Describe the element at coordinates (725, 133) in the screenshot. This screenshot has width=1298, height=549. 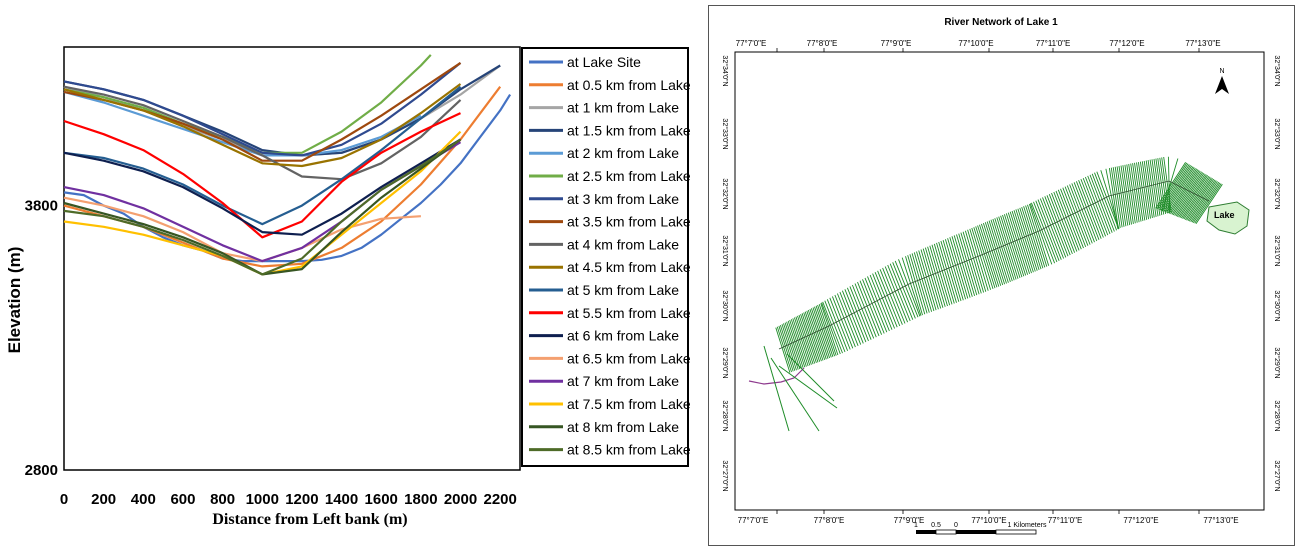
I see `map-left-label: 32°33'0"N` at that location.